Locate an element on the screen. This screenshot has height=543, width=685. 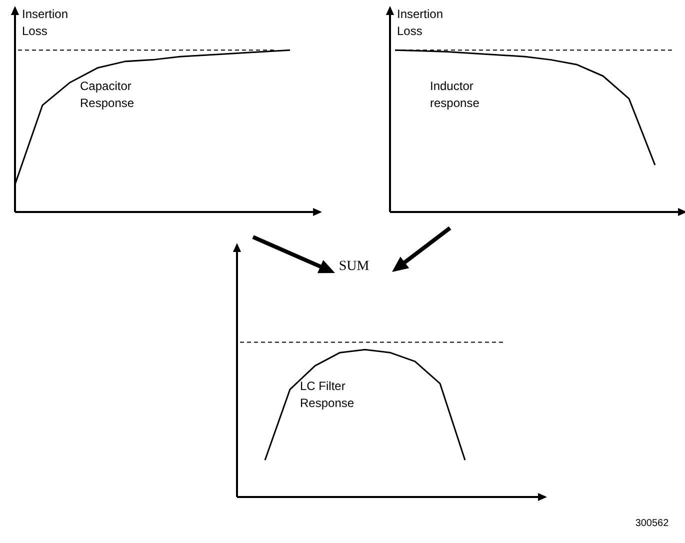
annotation: Capacitor Response is located at coordinates (108, 95).